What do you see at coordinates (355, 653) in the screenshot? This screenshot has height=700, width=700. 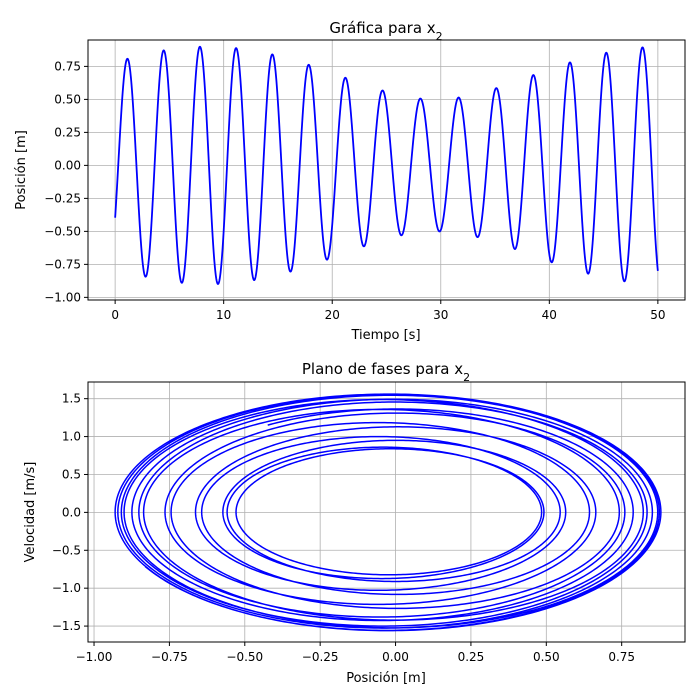 I see `x-tick-labels: −1.00 −0.75 −0.50 −0.25 0.00 0.25 0.50 0.75` at bounding box center [355, 653].